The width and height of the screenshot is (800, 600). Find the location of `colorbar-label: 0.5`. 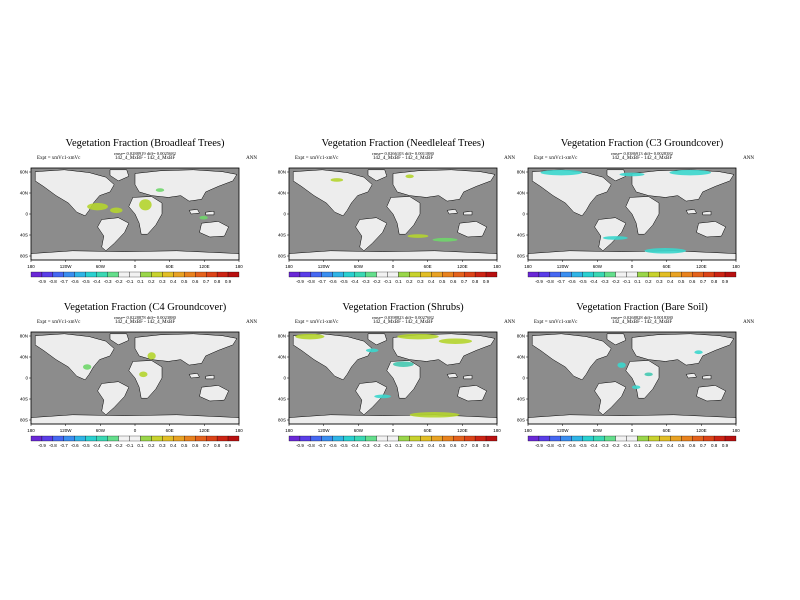

colorbar-label: 0.5 is located at coordinates (681, 445).